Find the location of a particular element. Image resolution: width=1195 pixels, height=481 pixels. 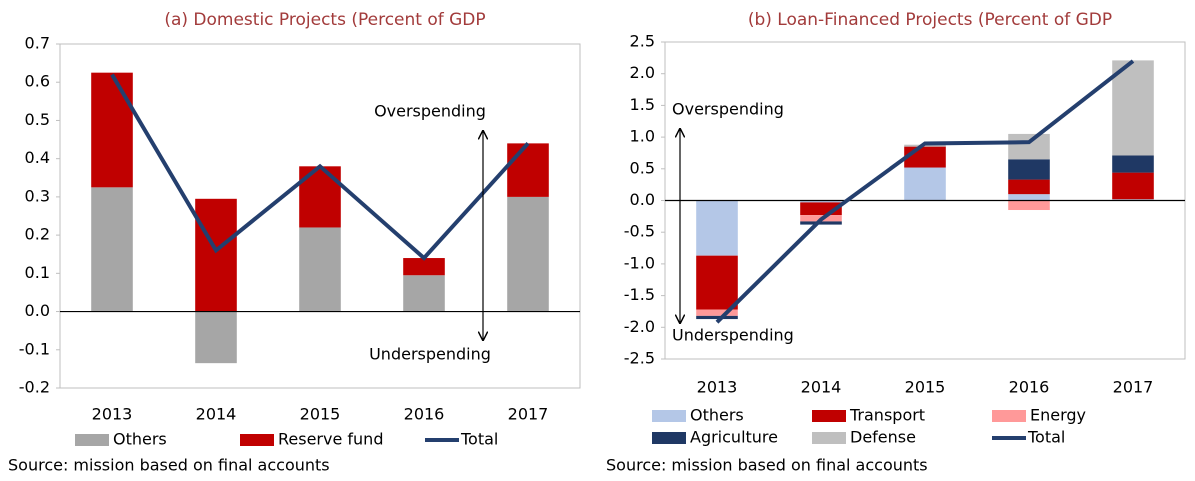

legend-label: Reserve fund is located at coordinates (330, 439).